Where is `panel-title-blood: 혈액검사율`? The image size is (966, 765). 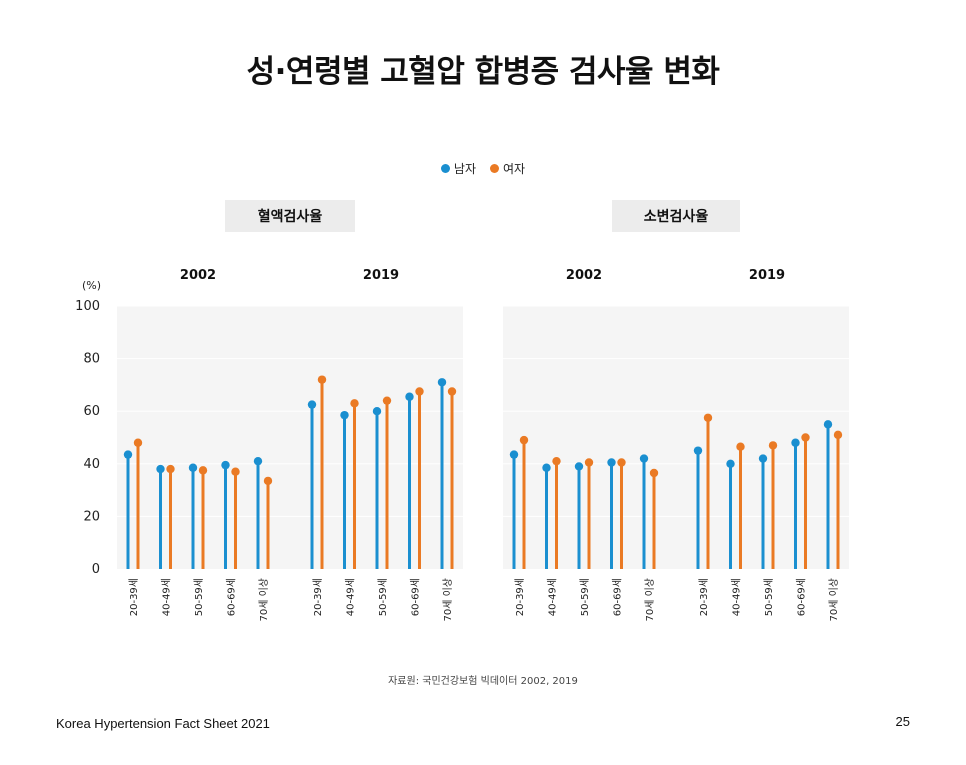 panel-title-blood: 혈액검사율 is located at coordinates (290, 216).